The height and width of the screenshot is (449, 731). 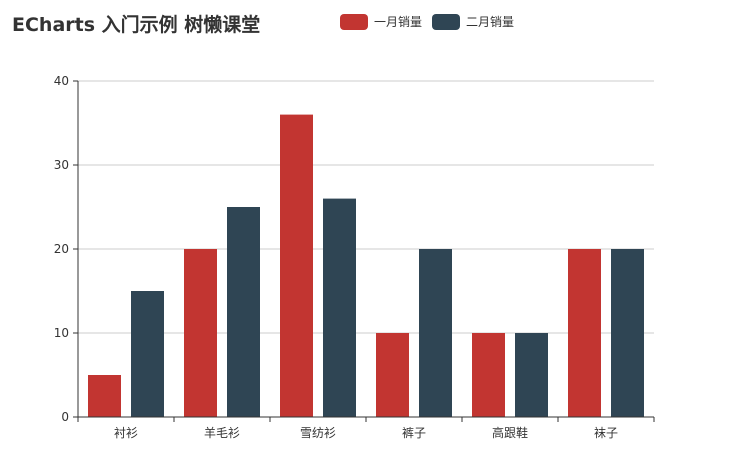 I want to click on y-tick-label: 40, so click(x=61, y=81).